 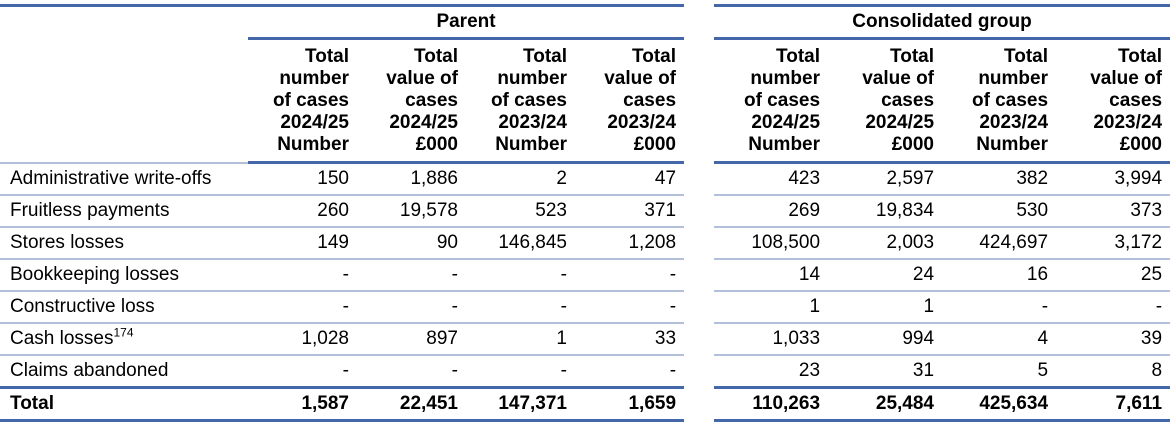 What do you see at coordinates (999, 339) in the screenshot?
I see `value-cell: 4` at bounding box center [999, 339].